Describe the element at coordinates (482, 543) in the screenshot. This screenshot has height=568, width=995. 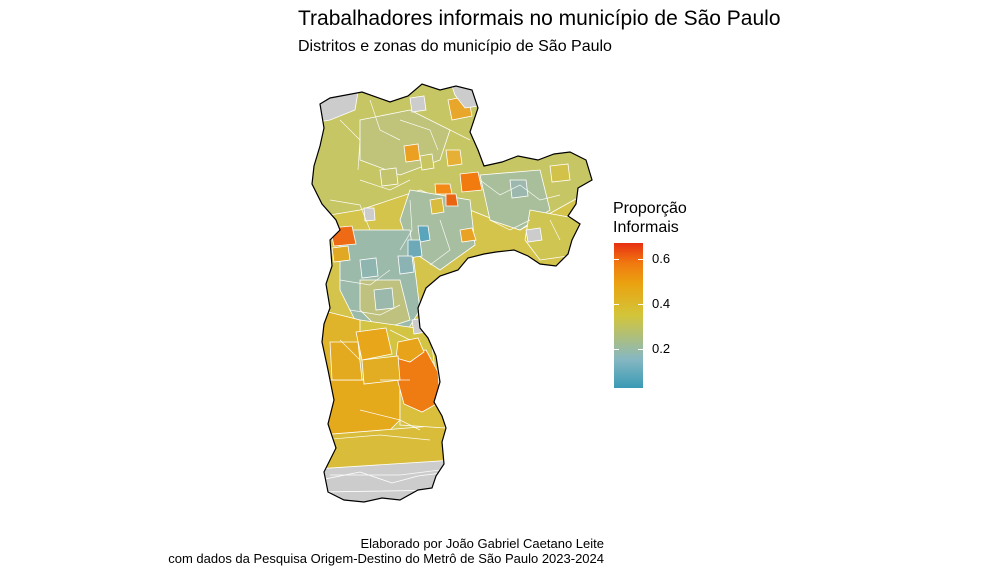
I see `caption-author: Elaborado por João Gabriel Caetano Leite` at that location.